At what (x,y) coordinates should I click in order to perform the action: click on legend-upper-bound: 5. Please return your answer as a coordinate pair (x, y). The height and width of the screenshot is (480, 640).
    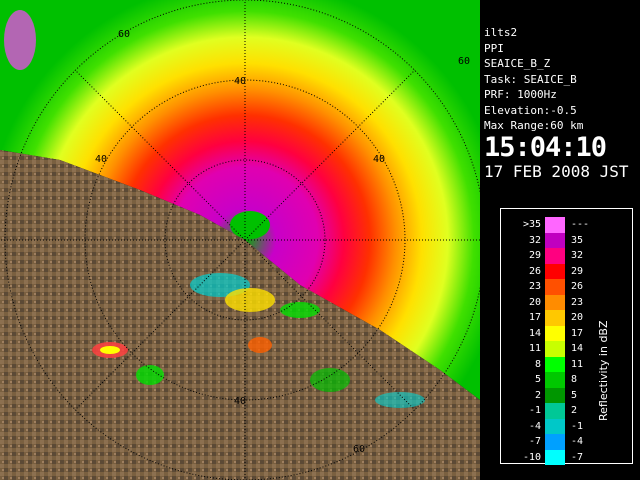
    Looking at the image, I should click on (574, 395).